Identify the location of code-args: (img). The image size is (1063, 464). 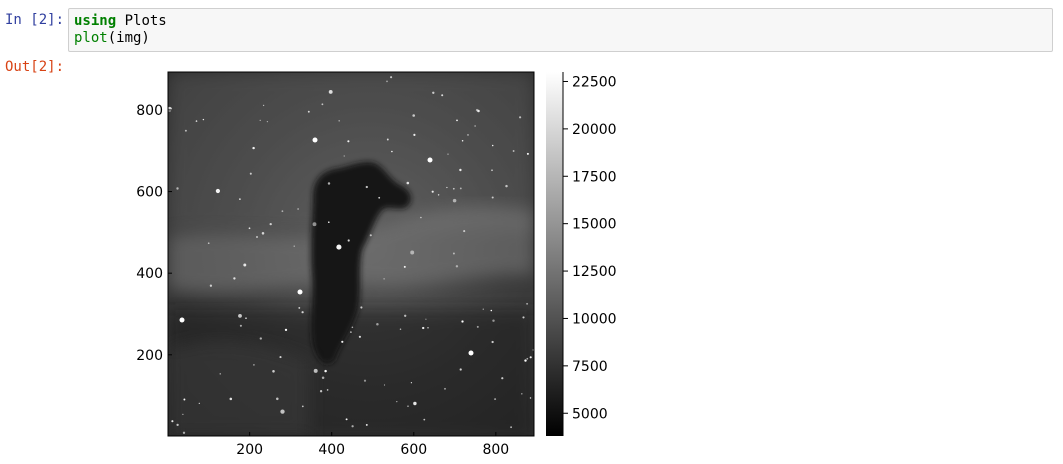
(128, 38).